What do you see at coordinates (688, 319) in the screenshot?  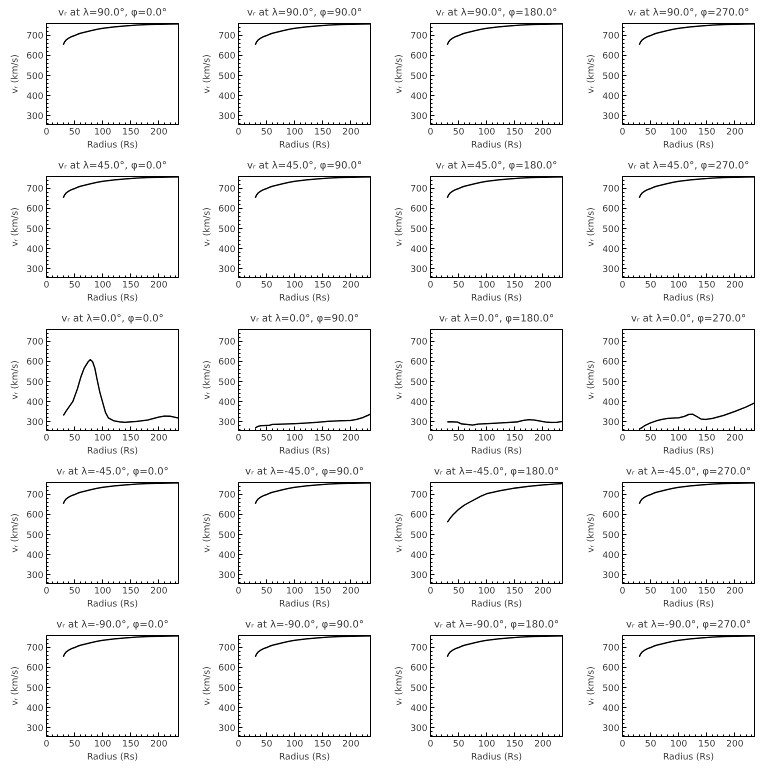 I see `chart-title: vᵣ at λ=0.0°, φ=270.0°` at bounding box center [688, 319].